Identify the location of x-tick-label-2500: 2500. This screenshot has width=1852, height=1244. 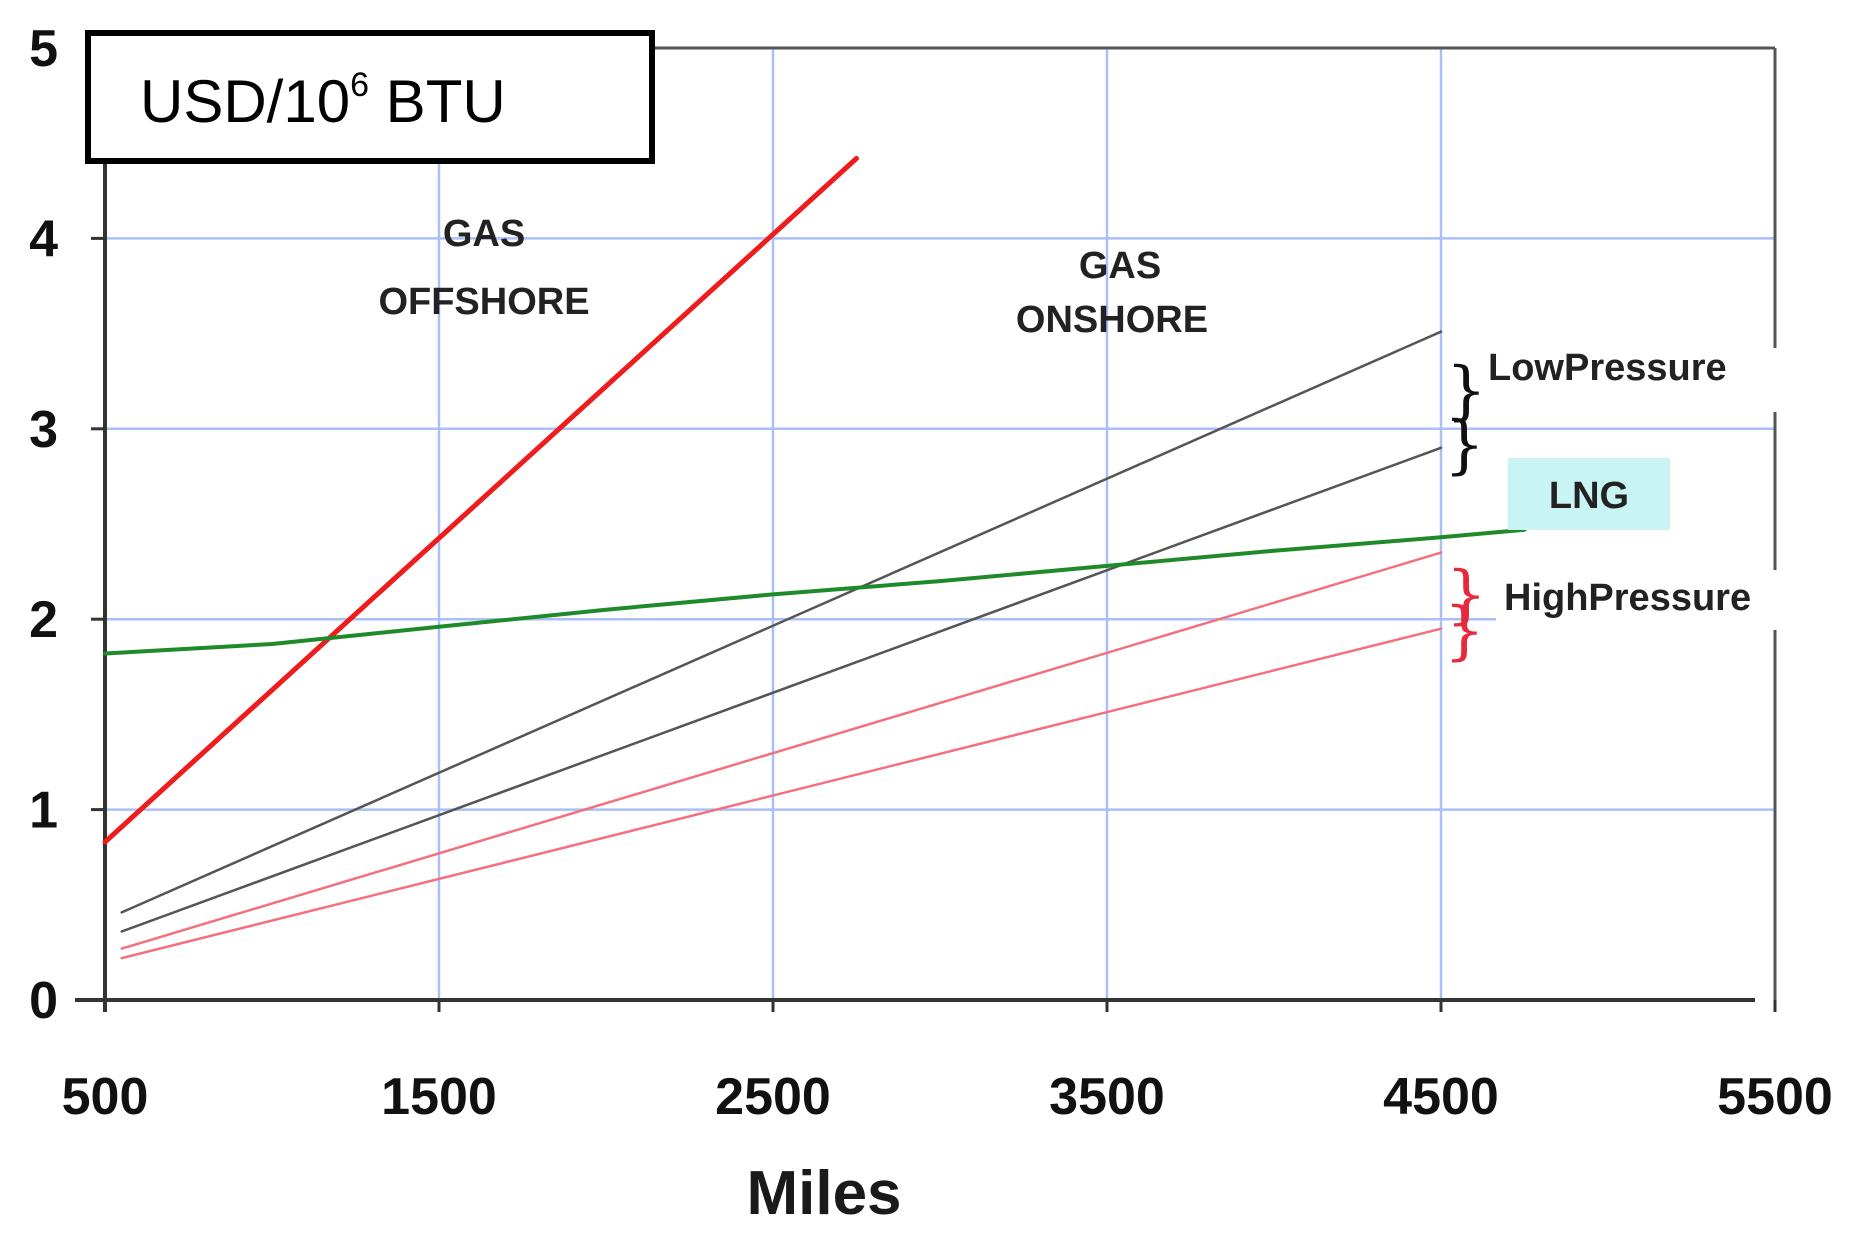
(773, 1097).